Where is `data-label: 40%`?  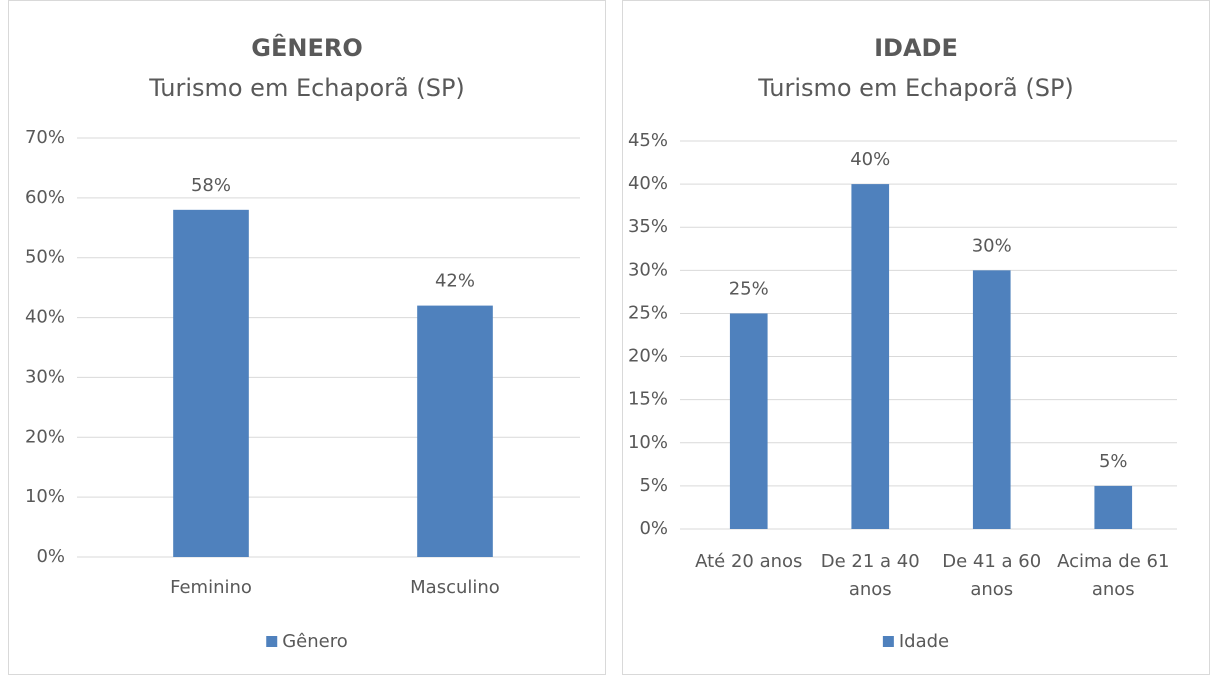 data-label: 40% is located at coordinates (870, 159).